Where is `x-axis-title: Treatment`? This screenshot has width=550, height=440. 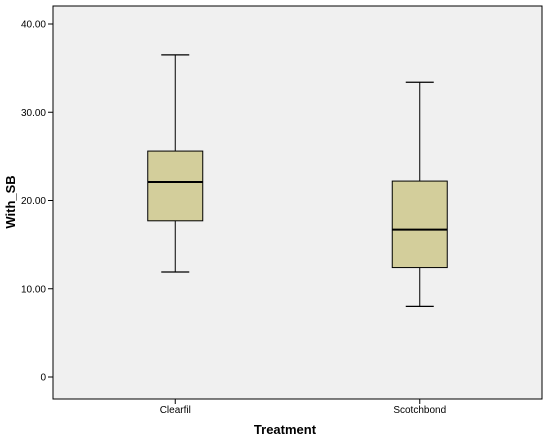 x-axis-title: Treatment is located at coordinates (285, 429).